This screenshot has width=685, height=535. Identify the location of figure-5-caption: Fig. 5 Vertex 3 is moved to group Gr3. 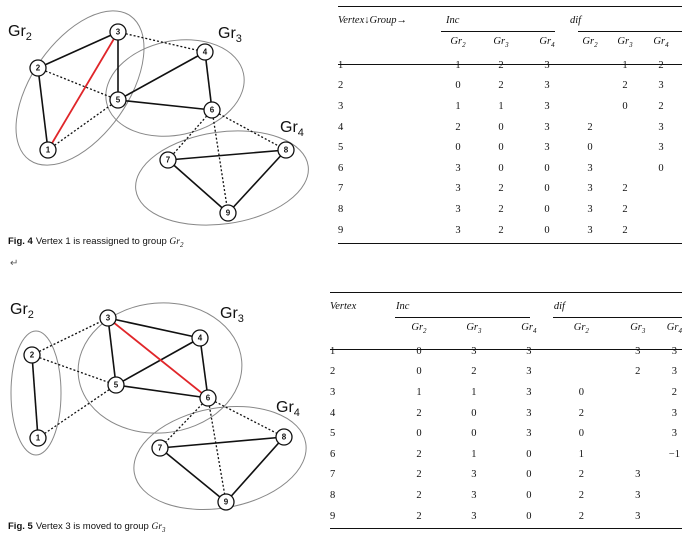
(87, 527).